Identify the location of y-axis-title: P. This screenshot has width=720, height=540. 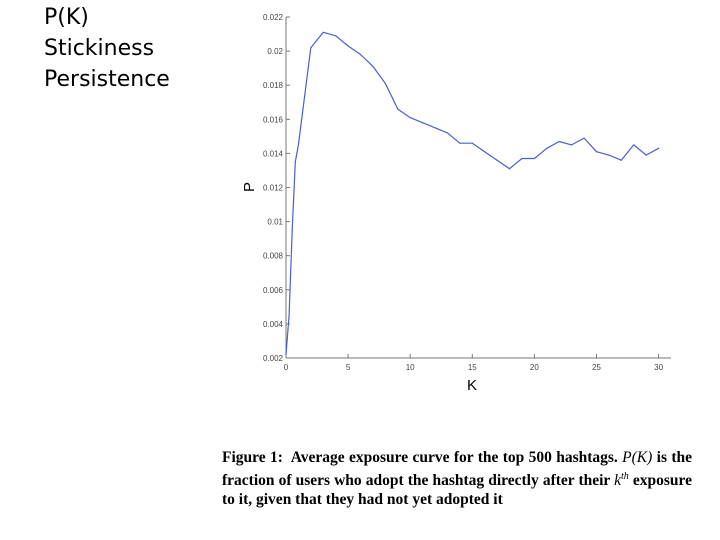
(249, 187).